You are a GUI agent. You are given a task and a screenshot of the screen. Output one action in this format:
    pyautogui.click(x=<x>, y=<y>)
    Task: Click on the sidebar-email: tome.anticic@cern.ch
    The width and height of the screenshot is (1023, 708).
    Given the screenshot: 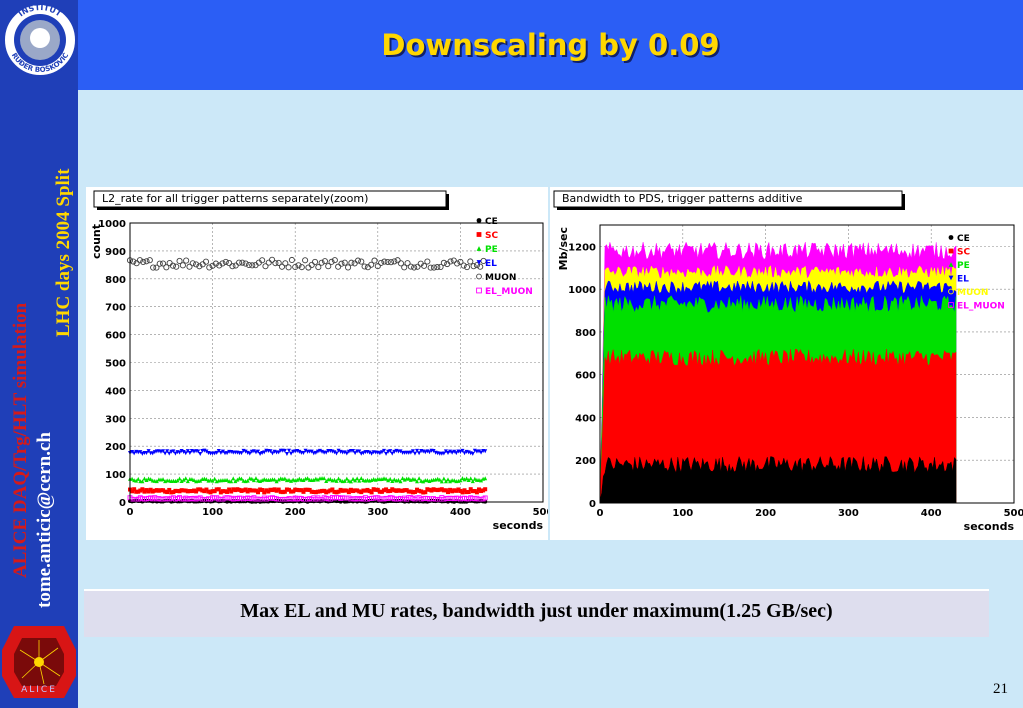 What is the action you would take?
    pyautogui.click(x=44, y=520)
    